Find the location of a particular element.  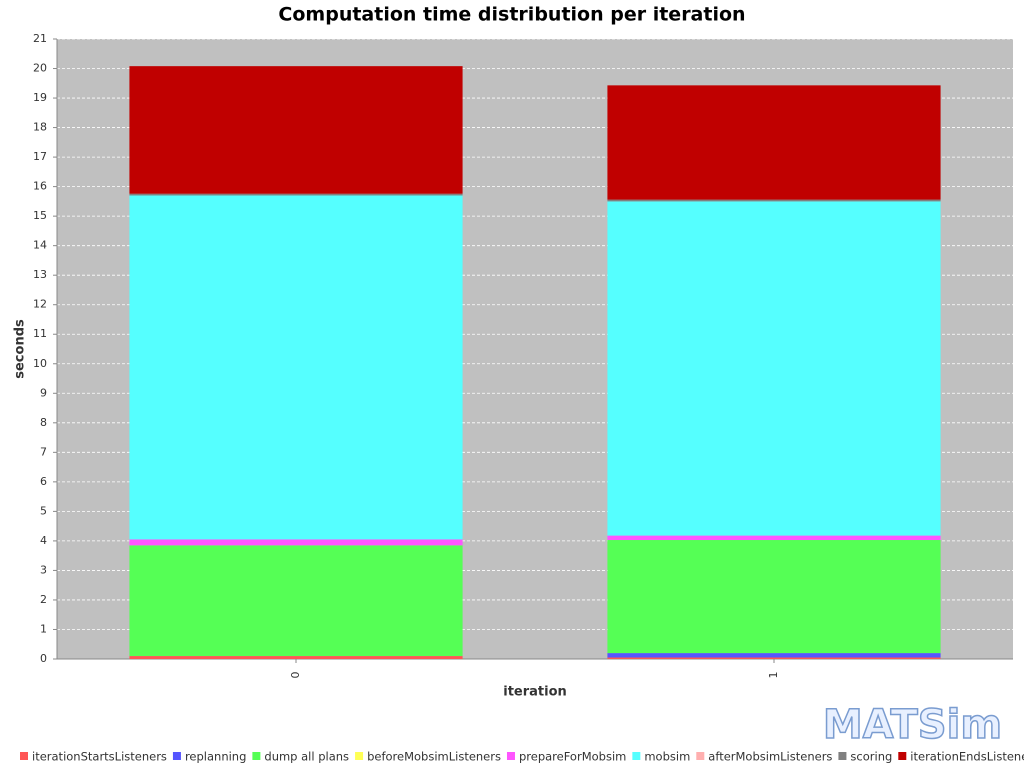

y-tick-label: 10 is located at coordinates (40, 363).